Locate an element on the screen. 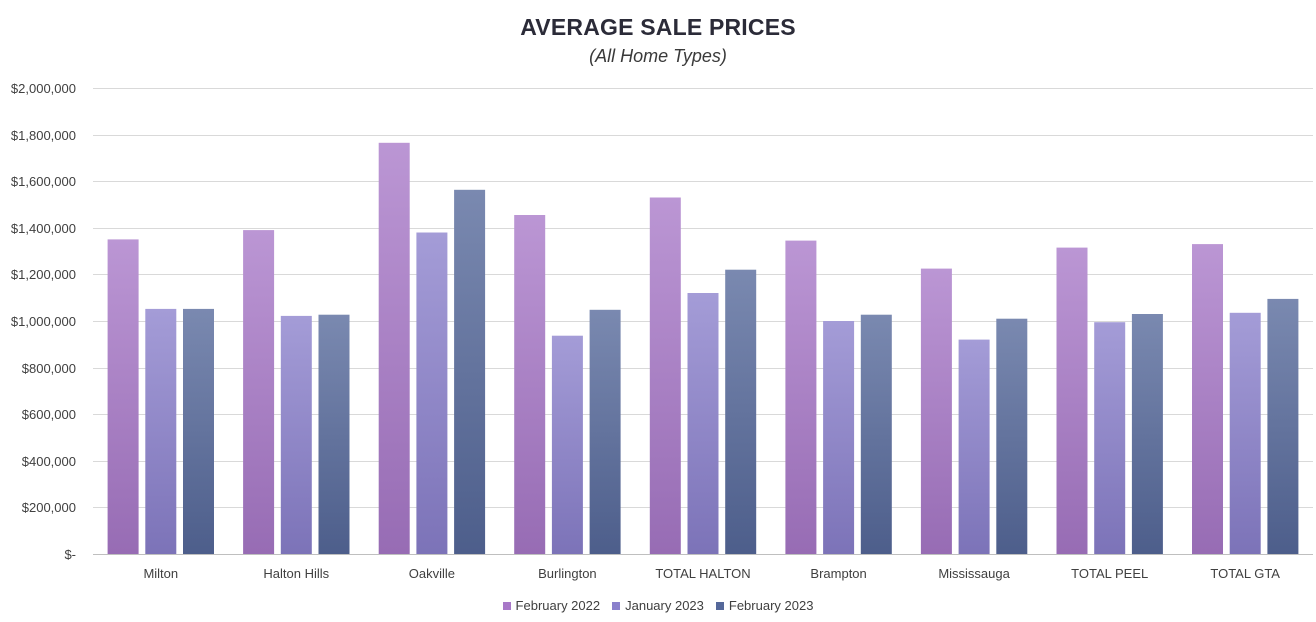  x-tick-label: Burlington is located at coordinates (567, 573).